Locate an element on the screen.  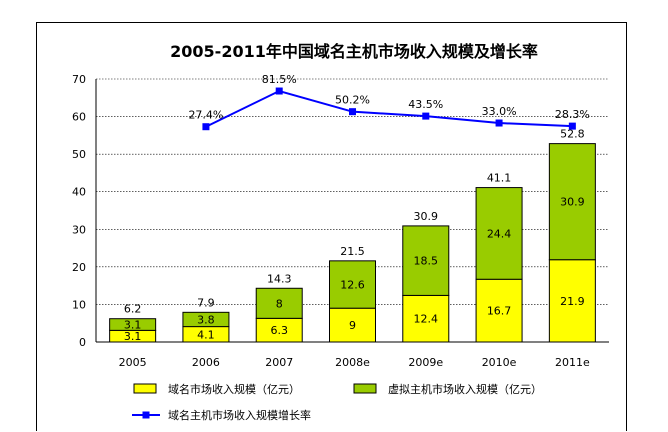
y-tick-label: 40 is located at coordinates (79, 192).